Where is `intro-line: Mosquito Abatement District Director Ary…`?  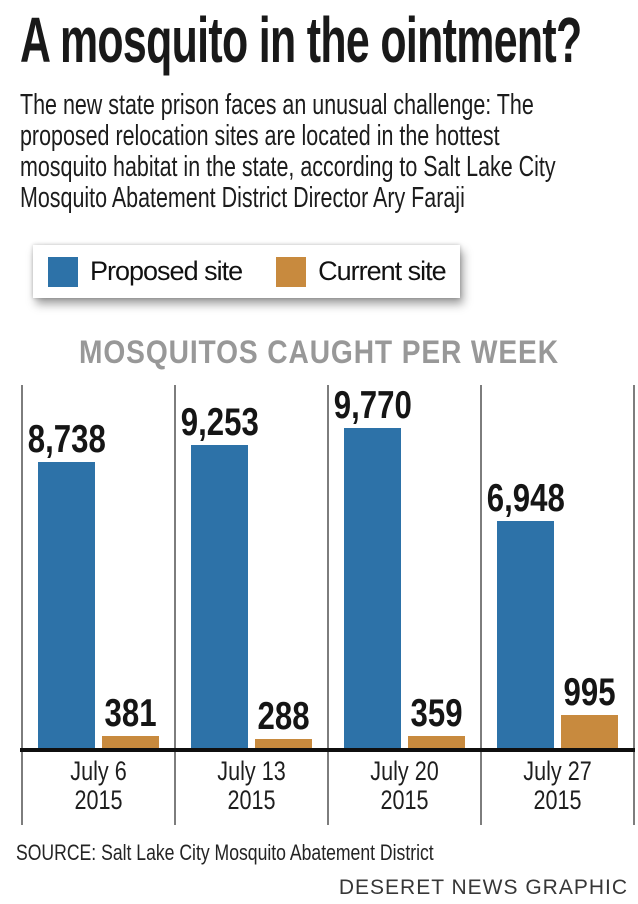
intro-line: Mosquito Abatement District Director Ary… is located at coordinates (242, 198).